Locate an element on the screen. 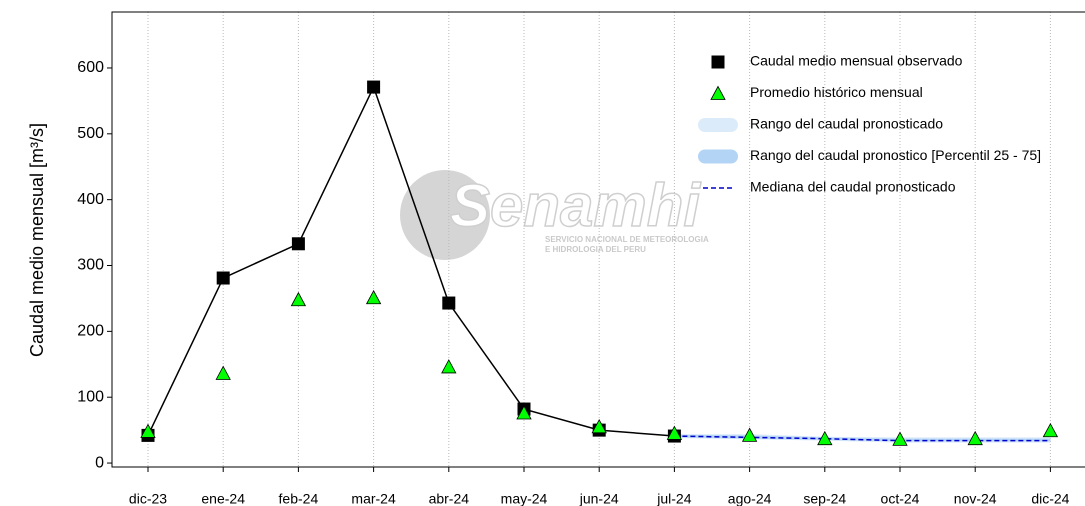  x-tick-label: jul-24 is located at coordinates (673, 498).